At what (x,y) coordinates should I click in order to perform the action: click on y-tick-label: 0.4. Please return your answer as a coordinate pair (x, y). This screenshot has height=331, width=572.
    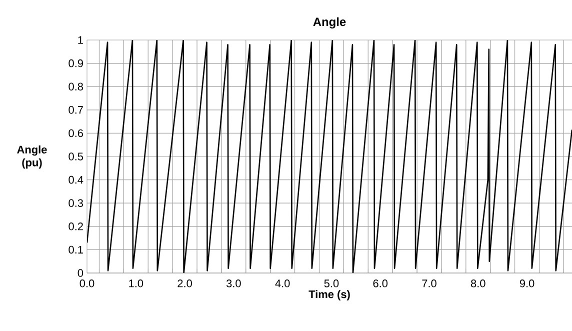
    Looking at the image, I should click on (76, 180).